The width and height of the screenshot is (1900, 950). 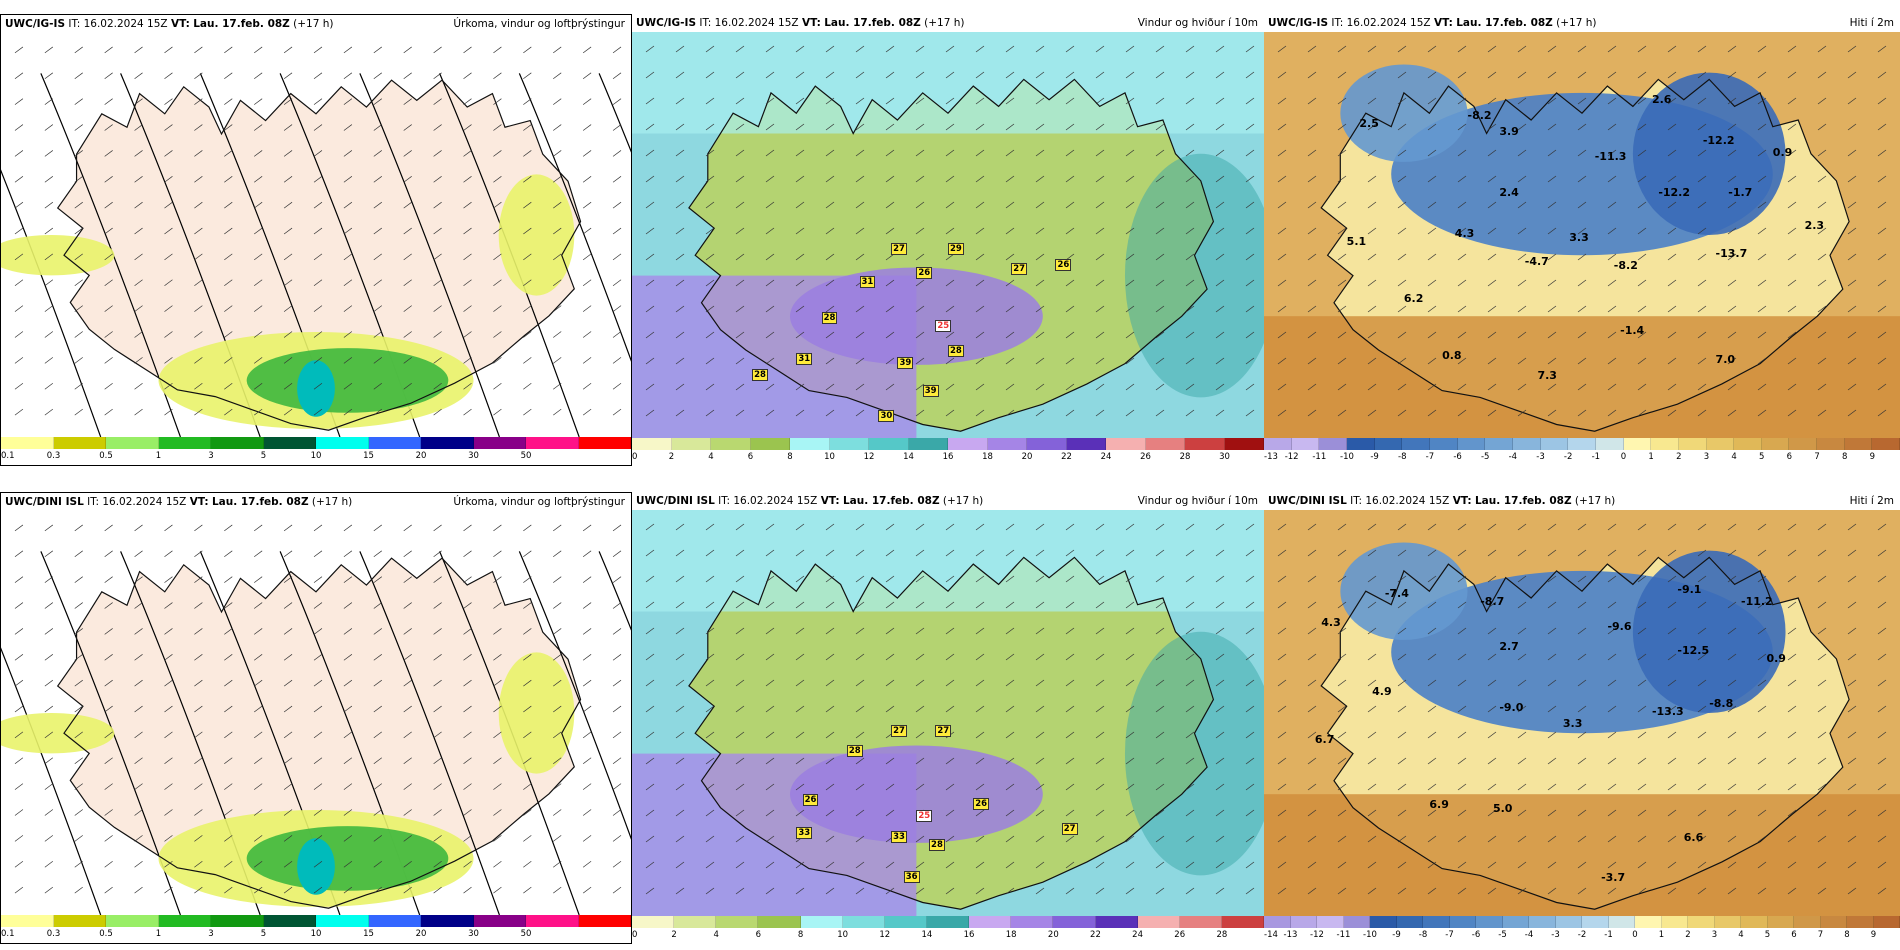 I want to click on colorbar, so click(x=948, y=444).